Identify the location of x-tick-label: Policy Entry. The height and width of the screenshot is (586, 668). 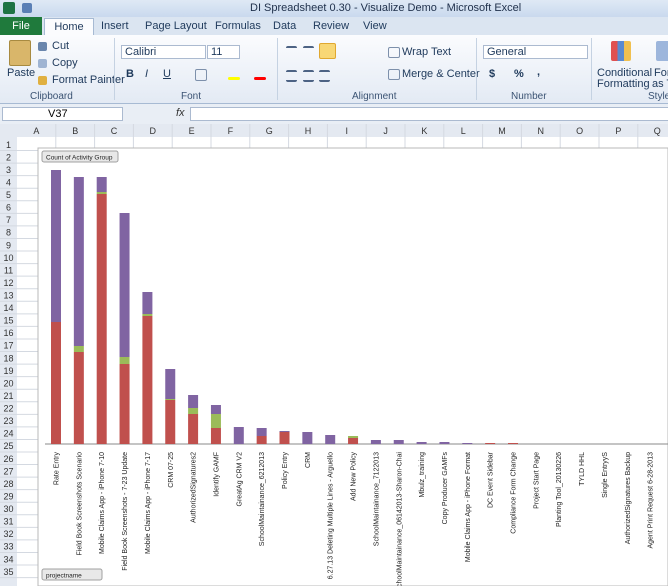
(285, 470).